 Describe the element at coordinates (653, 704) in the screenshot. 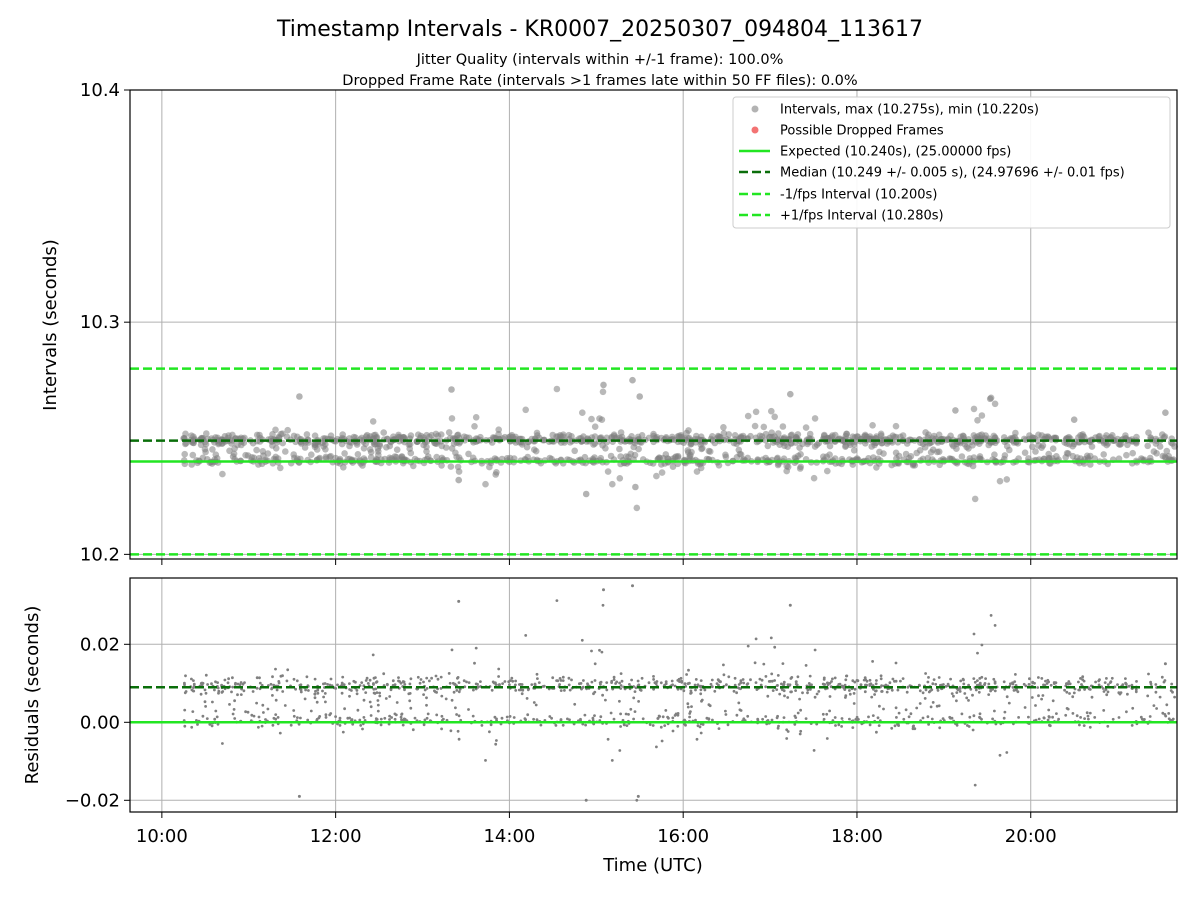

I see `residuals-reference-lines` at that location.